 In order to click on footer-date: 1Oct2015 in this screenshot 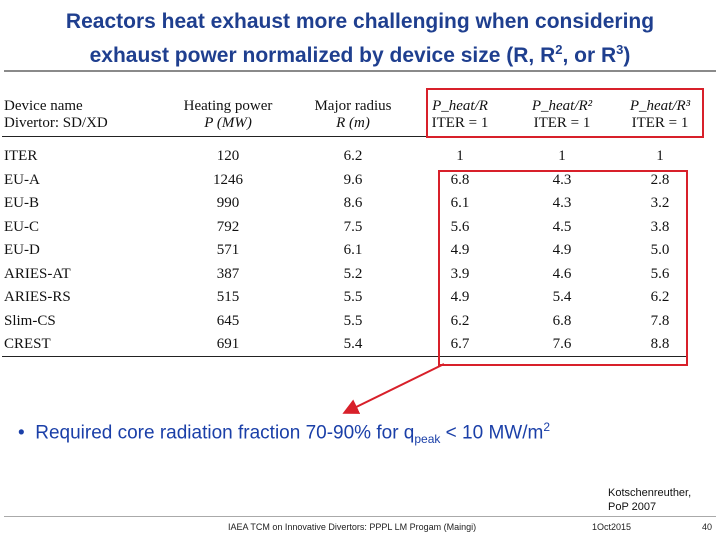, I will do `click(612, 527)`.